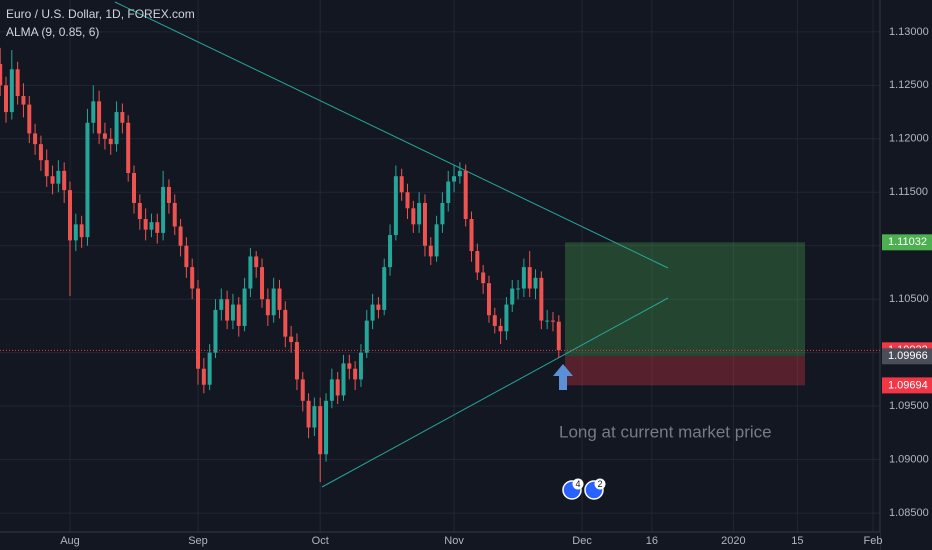  I want to click on y-tick-label: 1.12500, so click(909, 85).